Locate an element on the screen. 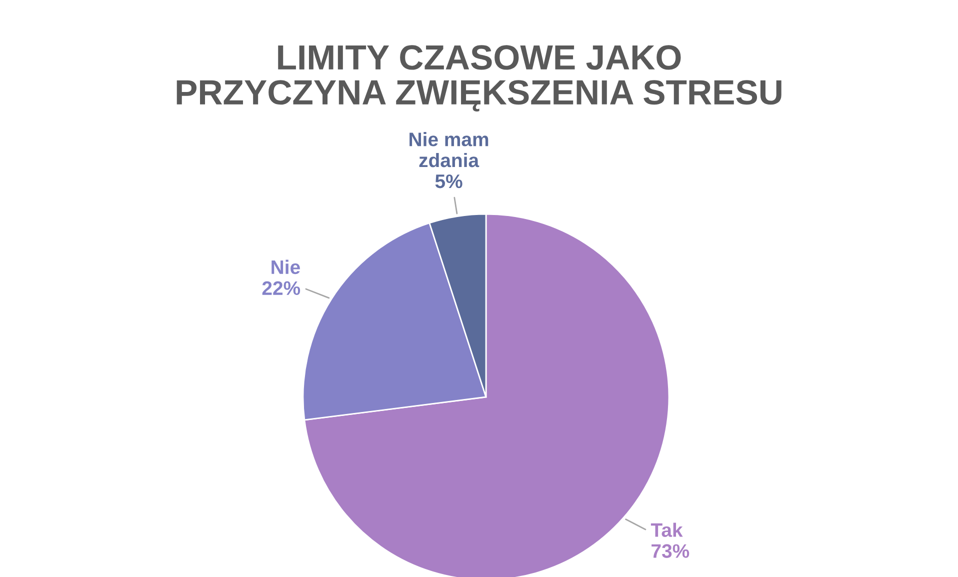 The height and width of the screenshot is (577, 958). chart-title: LIMITY CZASOWE JAKO PRZYCZYNA ZWIĘKSZENIA STRESU is located at coordinates (479, 78).